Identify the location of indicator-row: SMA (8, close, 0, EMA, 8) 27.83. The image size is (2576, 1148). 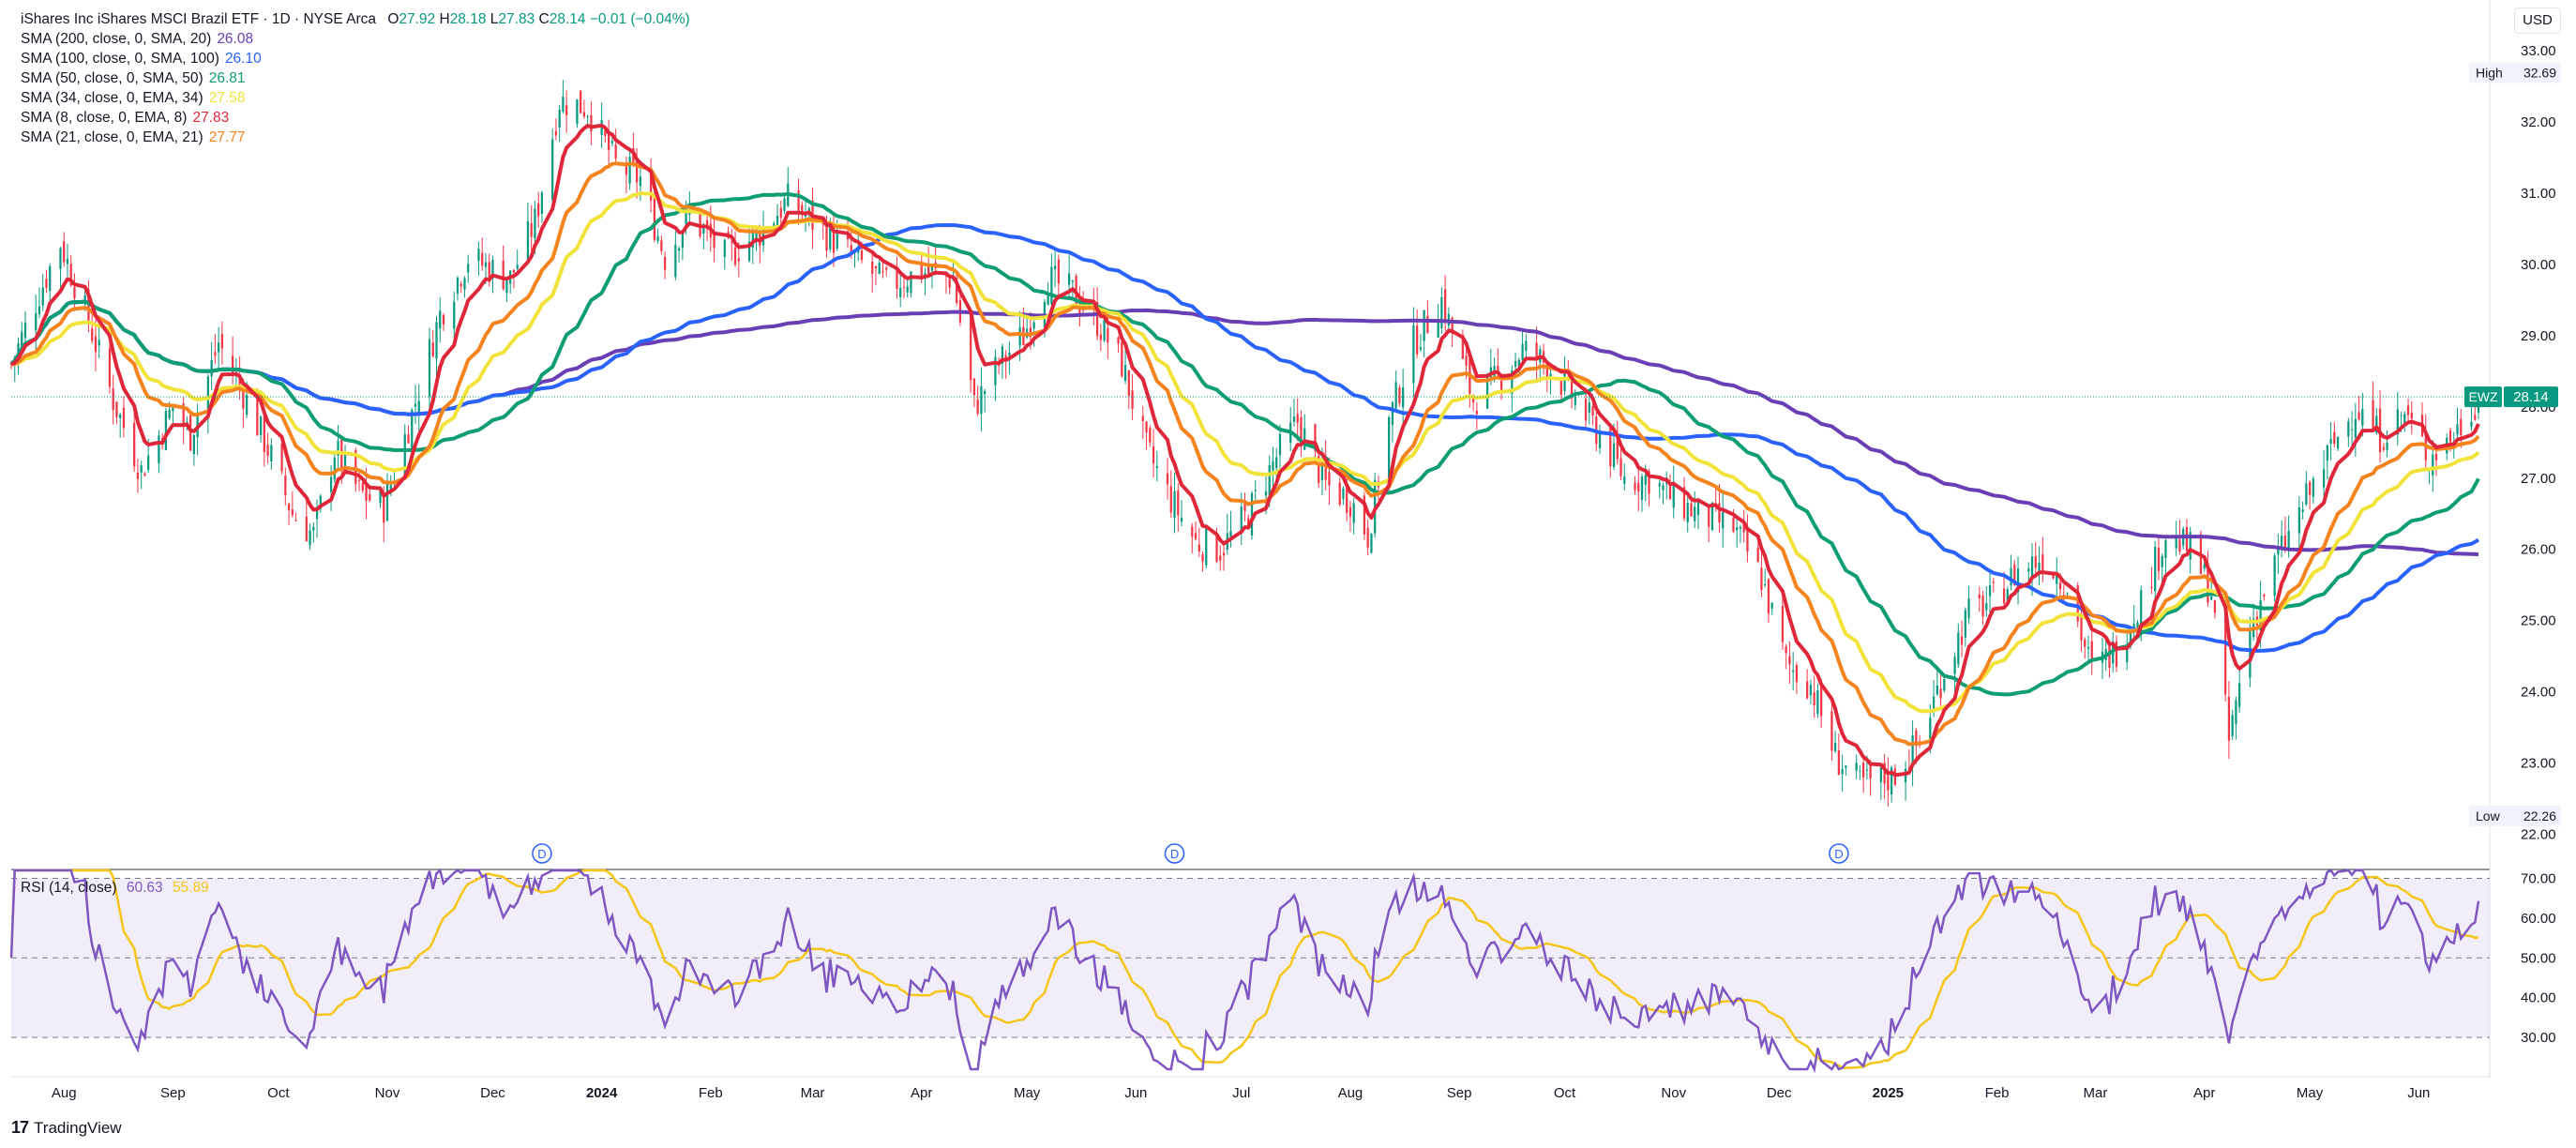
(355, 118).